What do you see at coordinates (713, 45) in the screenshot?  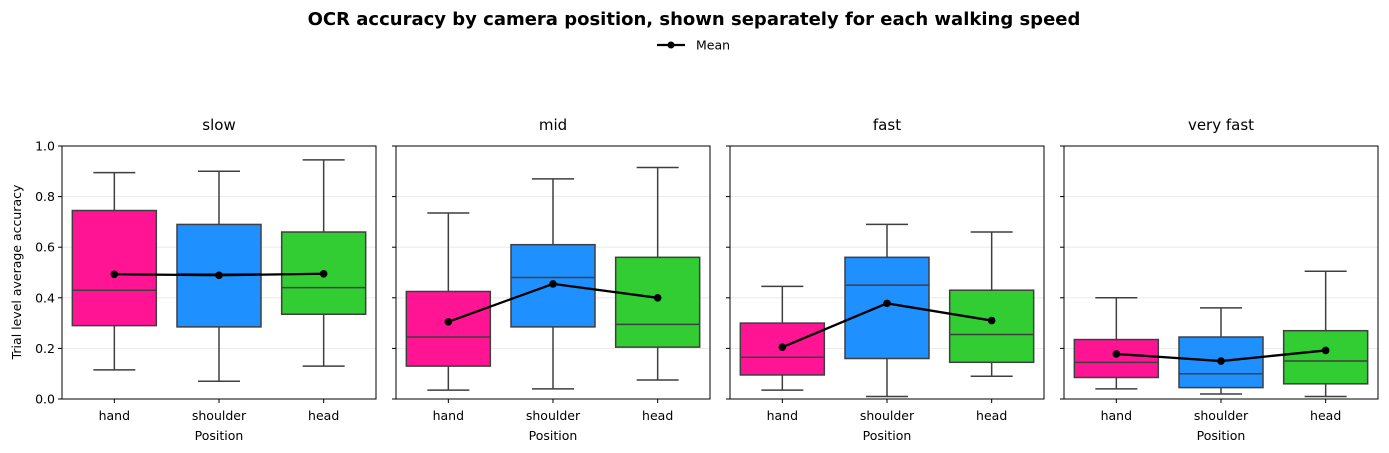 I see `legend-mean-label: Mean` at bounding box center [713, 45].